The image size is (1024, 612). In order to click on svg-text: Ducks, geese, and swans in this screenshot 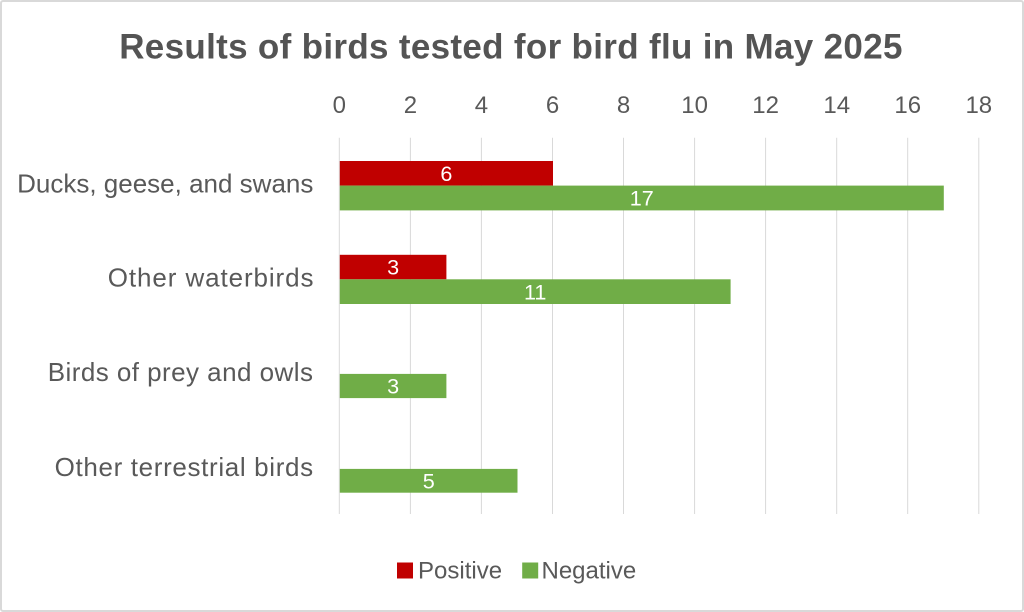, I will do `click(165, 184)`.